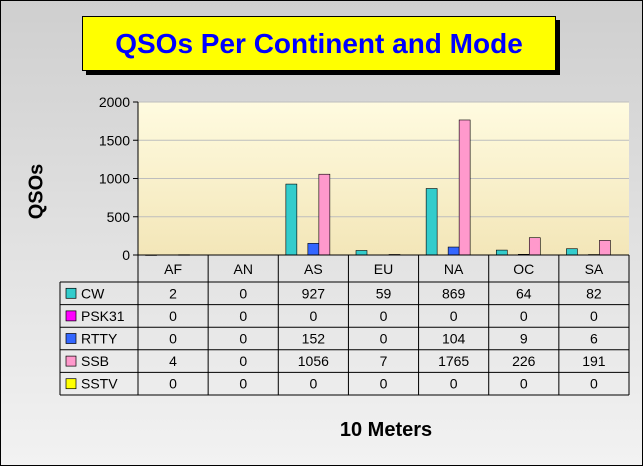 This screenshot has height=466, width=643. I want to click on chart-title: QSOs Per Continent and Mode, so click(319, 43).